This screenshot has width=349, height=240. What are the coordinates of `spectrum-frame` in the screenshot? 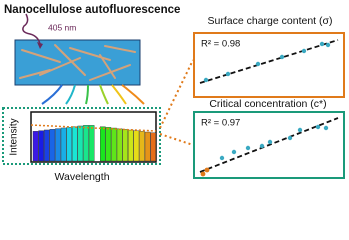 It's located at (81, 136).